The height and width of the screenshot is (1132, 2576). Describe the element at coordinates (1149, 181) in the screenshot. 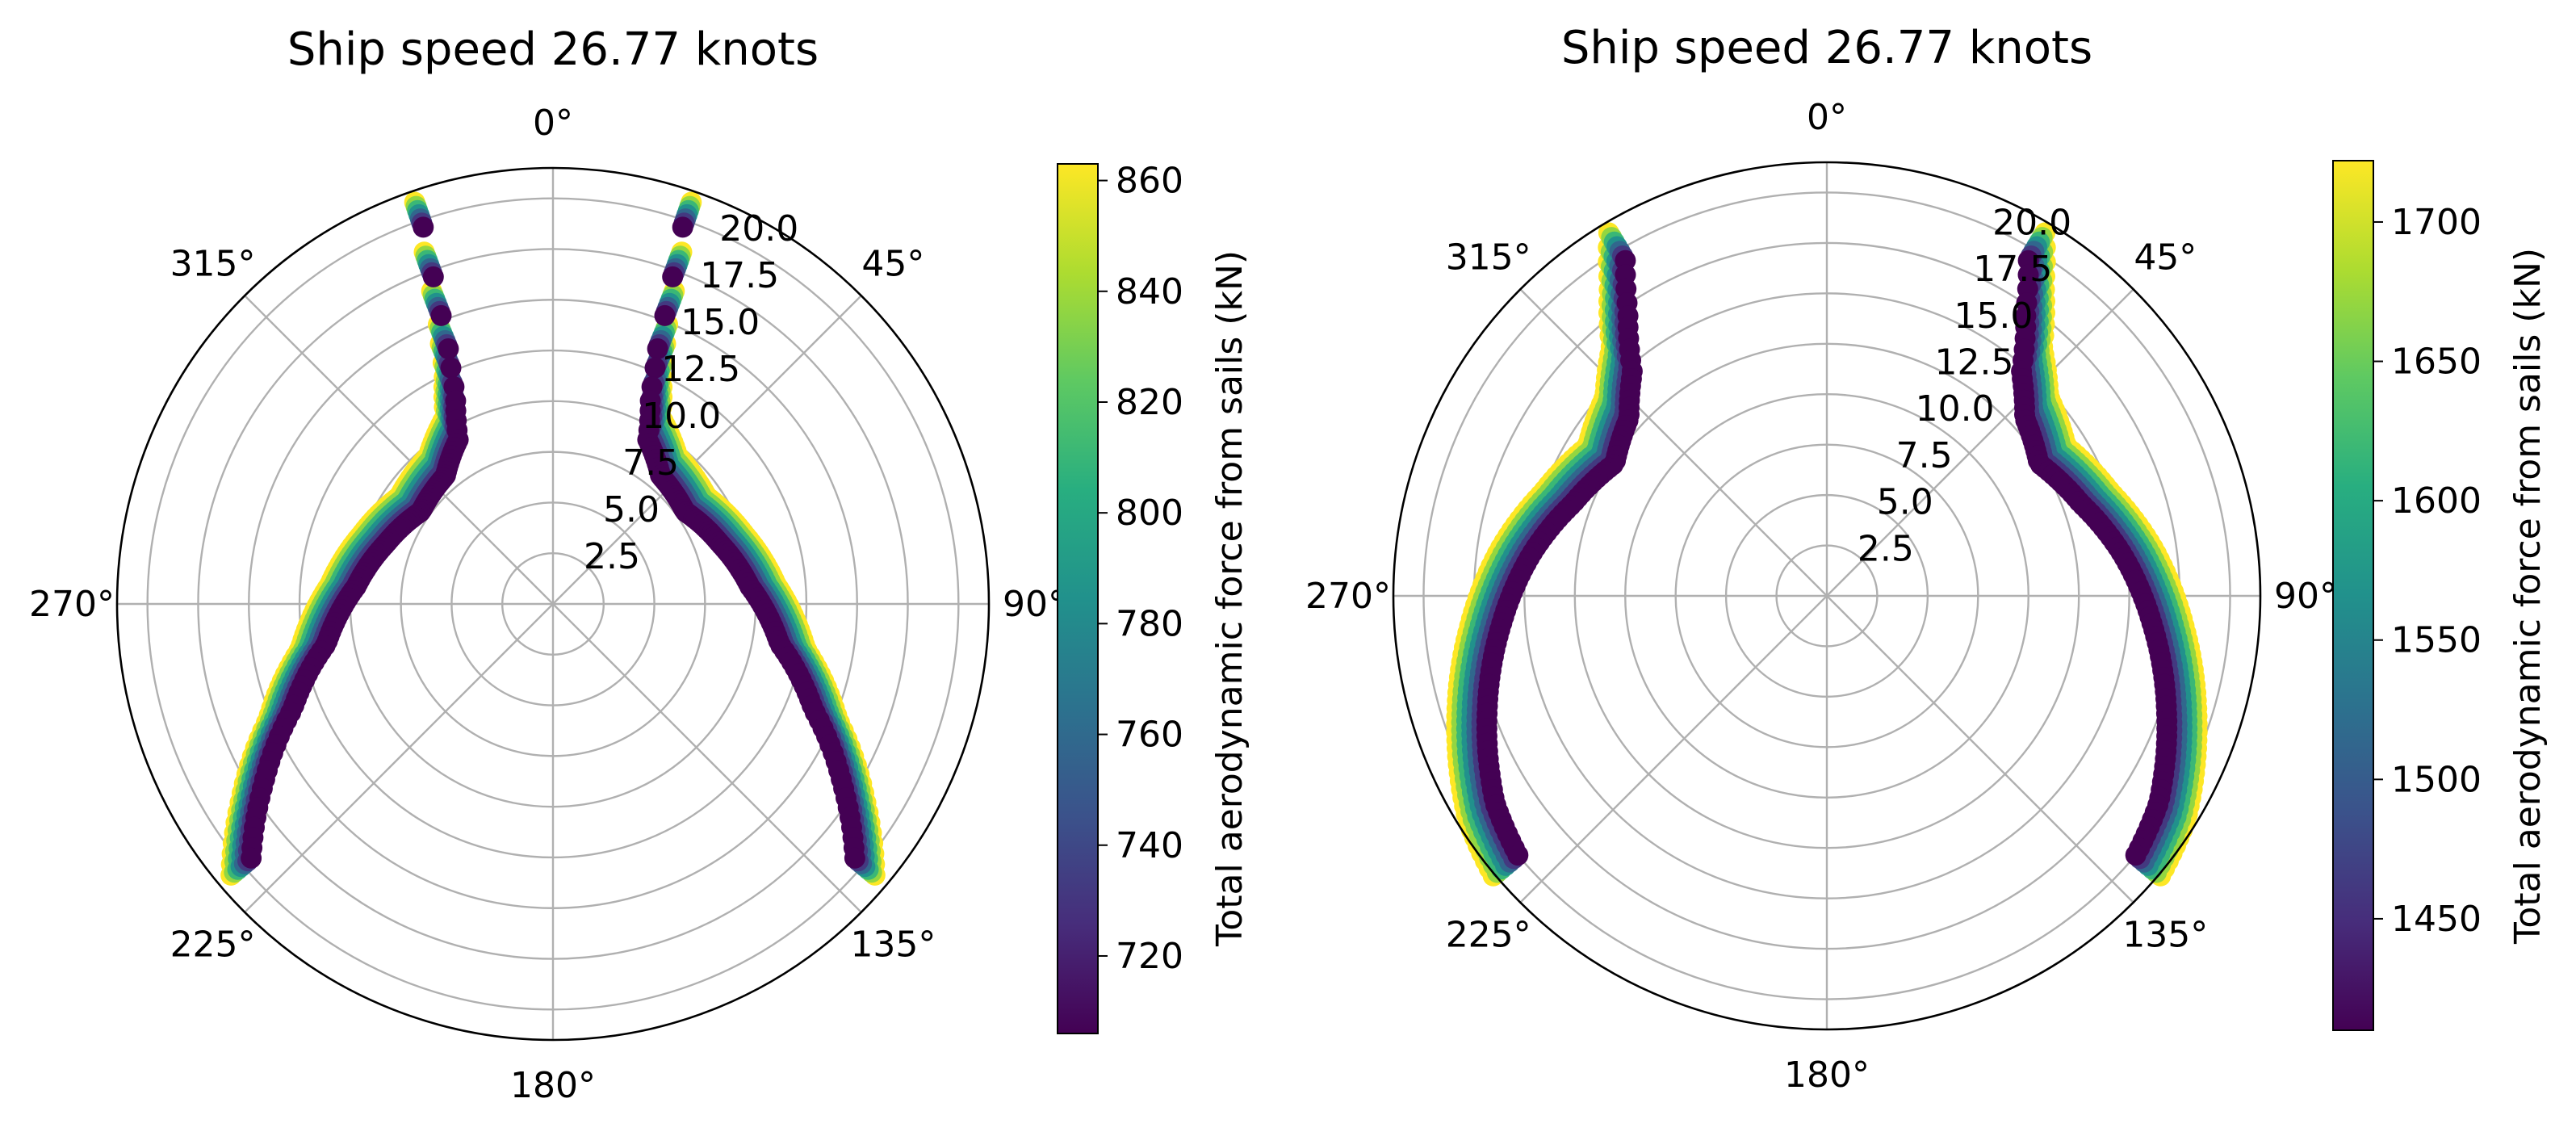

I see `colorbar-tick-label: 860` at that location.